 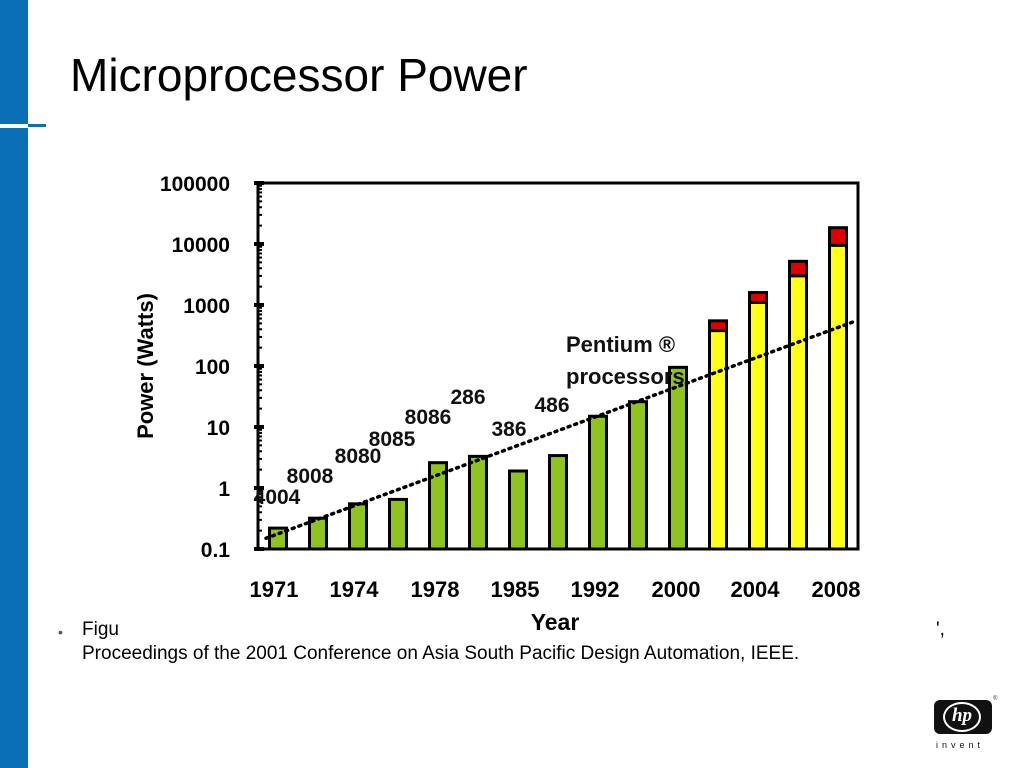 I want to click on hp-logo-icon: hp, so click(x=962, y=717).